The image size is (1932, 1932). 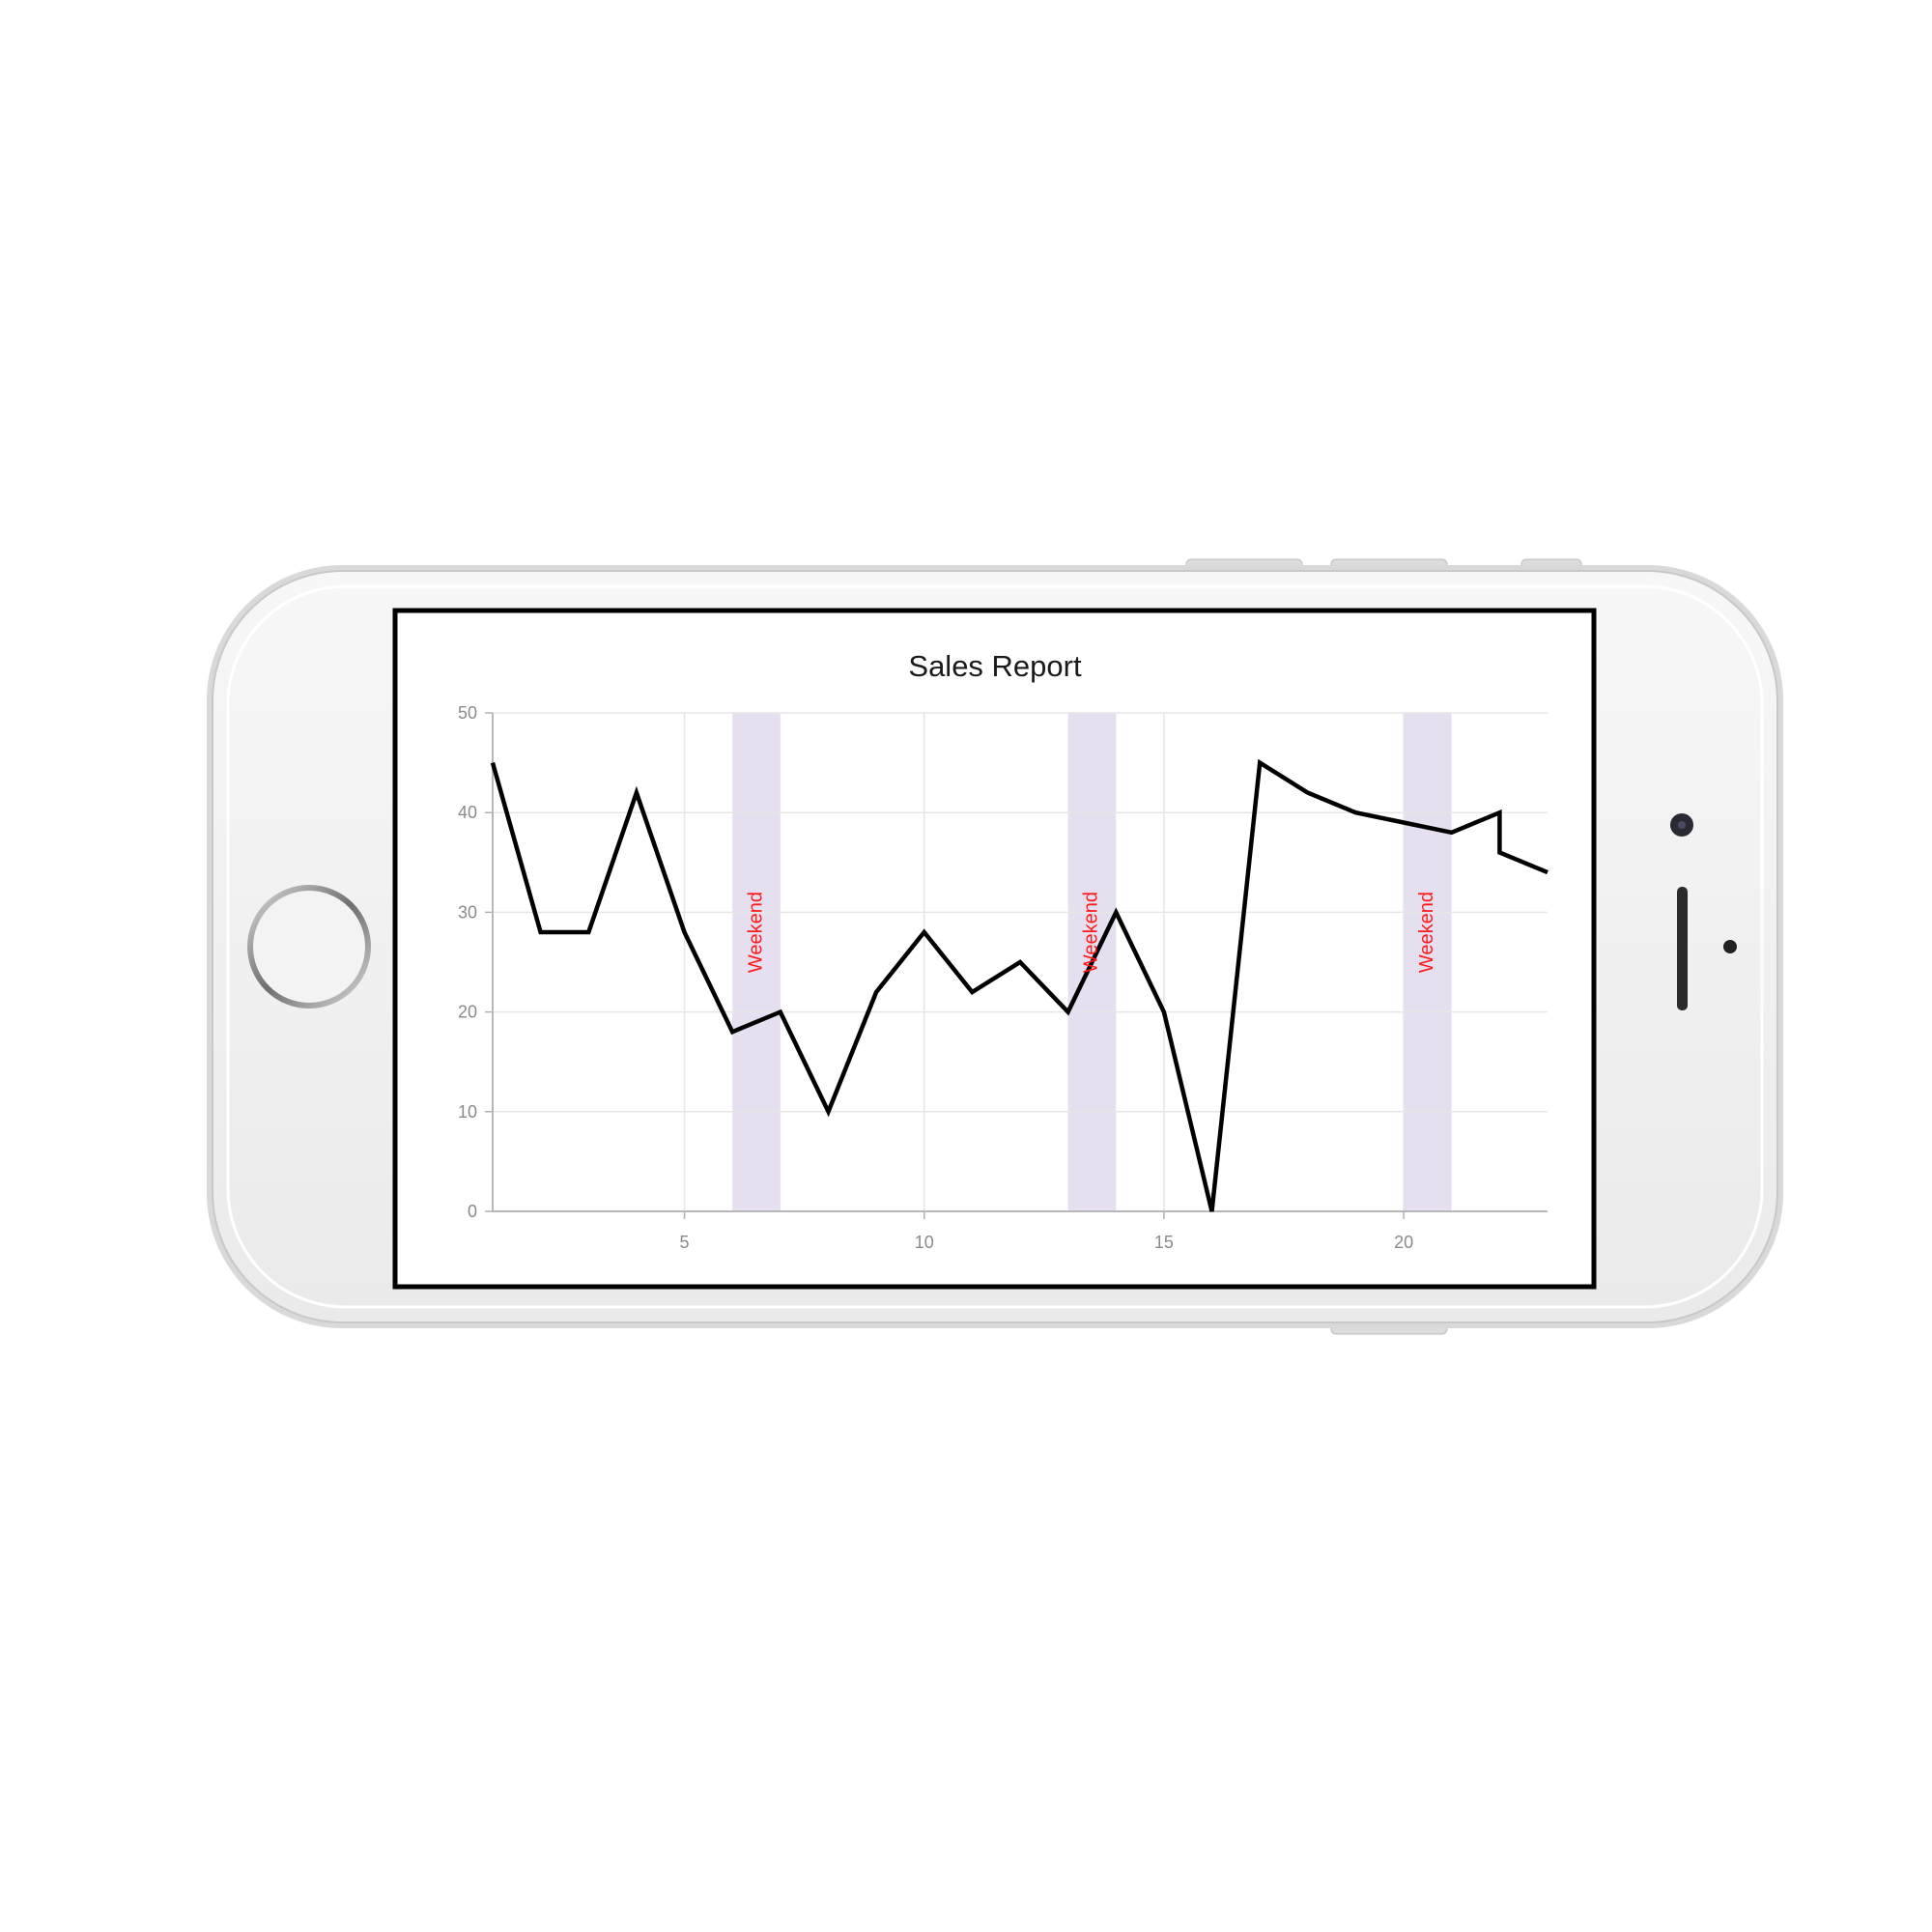 I want to click on band-label-2: Weekend, so click(x=1091, y=932).